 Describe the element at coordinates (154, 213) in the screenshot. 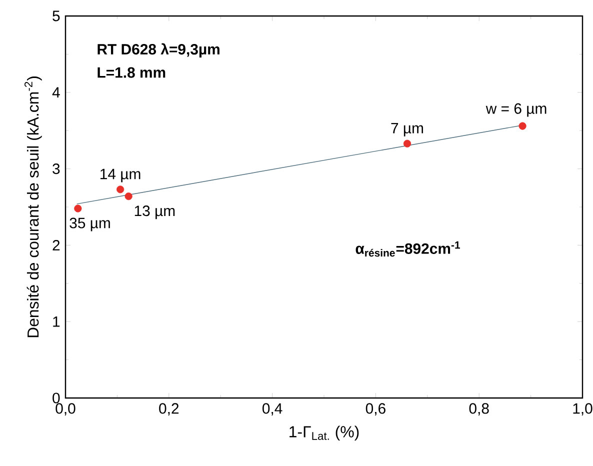

I see `annotation: 13 µm` at that location.